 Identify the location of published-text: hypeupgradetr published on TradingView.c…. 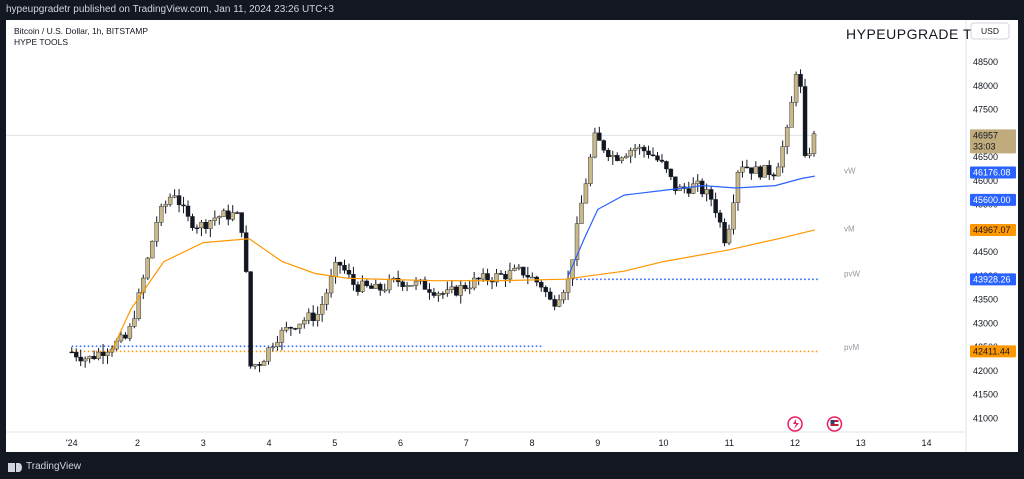
(170, 9).